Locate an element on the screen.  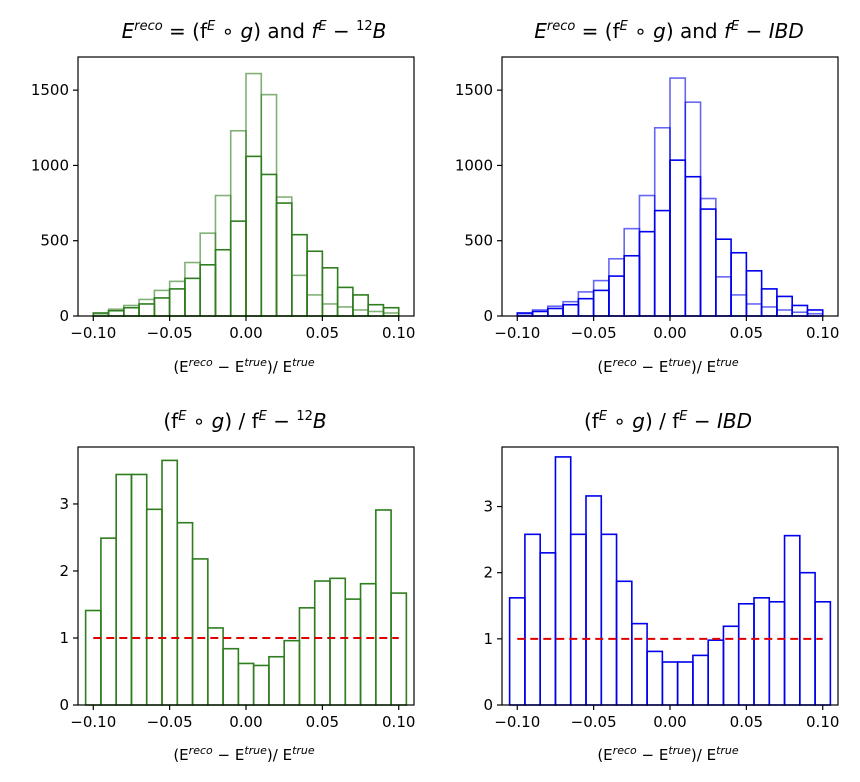
y-tick-label: 2 is located at coordinates (64, 571).